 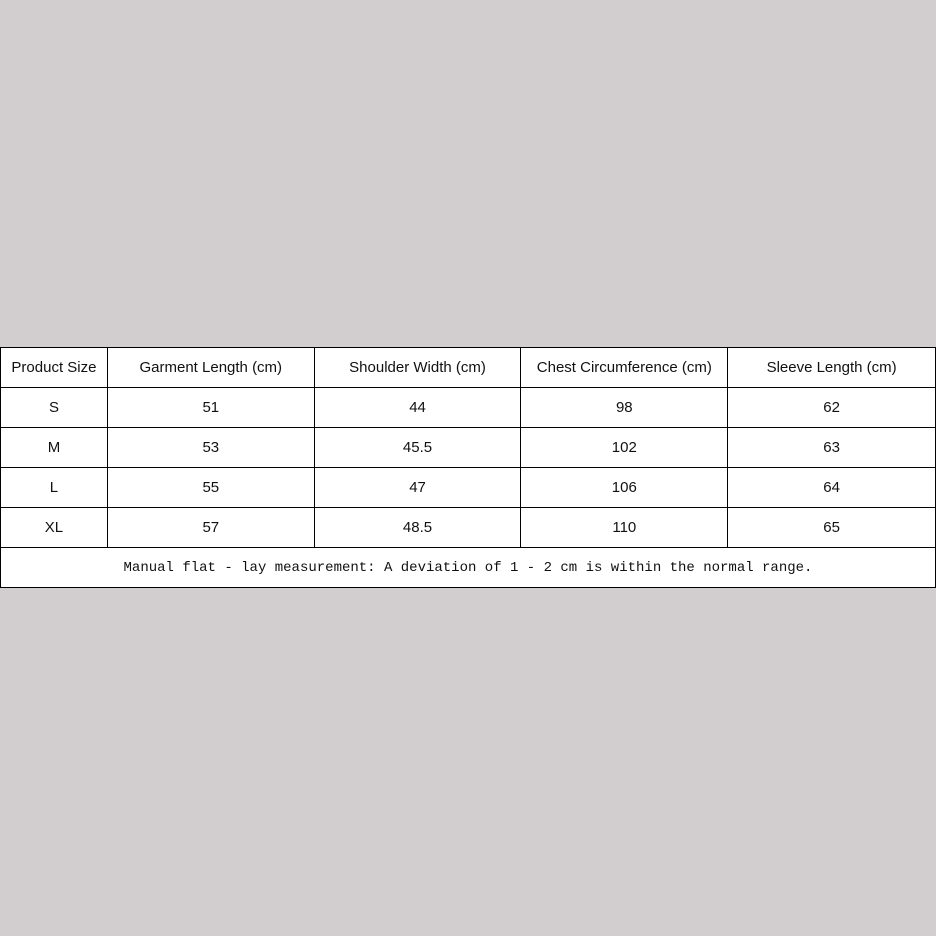 I want to click on table-cell: 62, so click(x=831, y=407).